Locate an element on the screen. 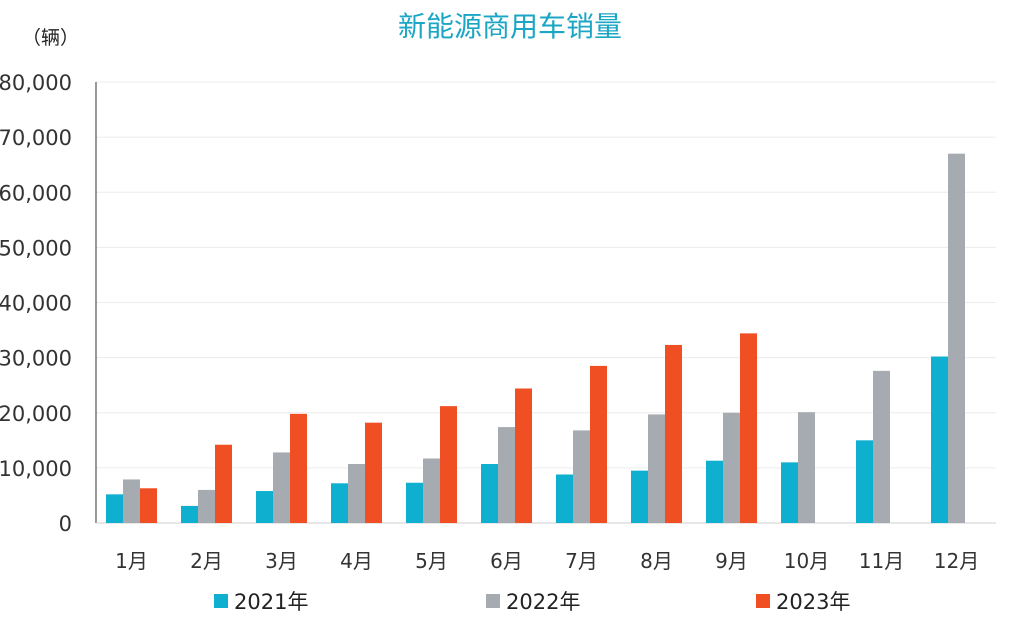  y-tick-label: 50,000 is located at coordinates (36, 248).